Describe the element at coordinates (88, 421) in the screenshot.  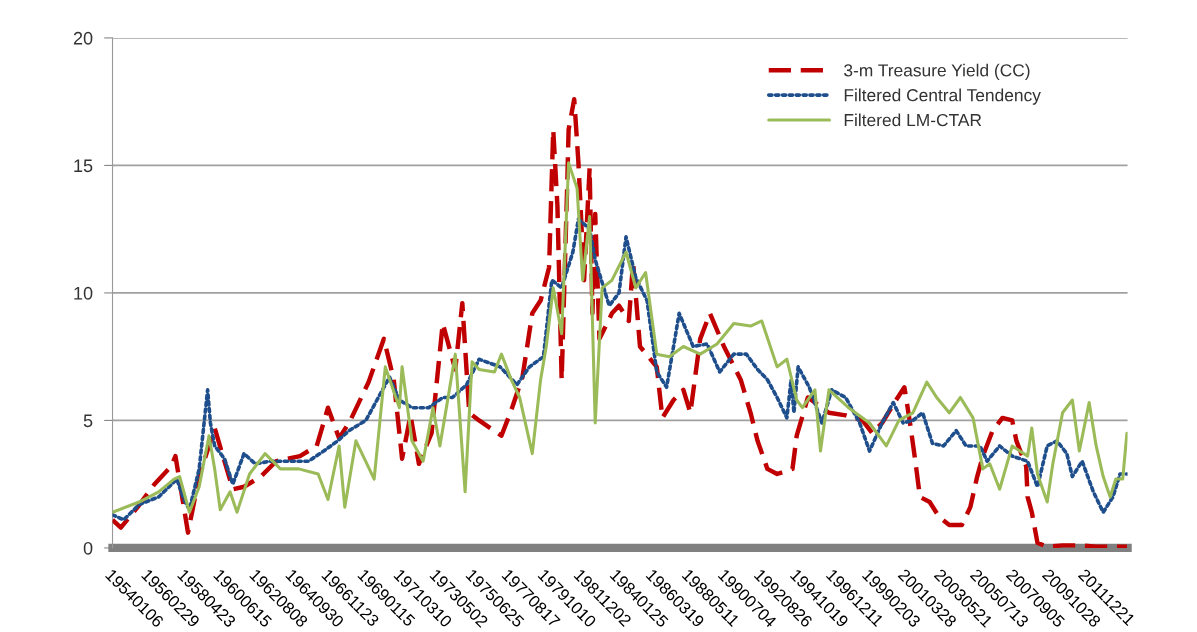
I see `y-tick-label: 5` at that location.